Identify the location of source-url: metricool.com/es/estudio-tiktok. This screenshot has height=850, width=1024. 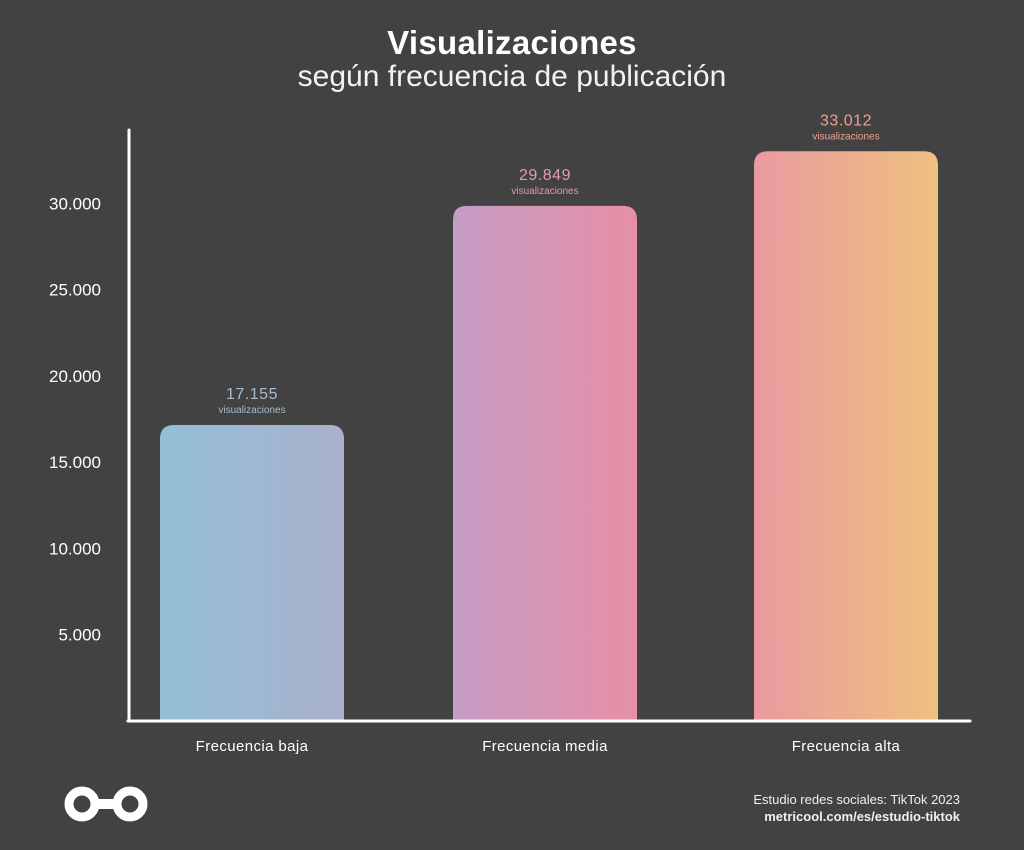
(862, 816).